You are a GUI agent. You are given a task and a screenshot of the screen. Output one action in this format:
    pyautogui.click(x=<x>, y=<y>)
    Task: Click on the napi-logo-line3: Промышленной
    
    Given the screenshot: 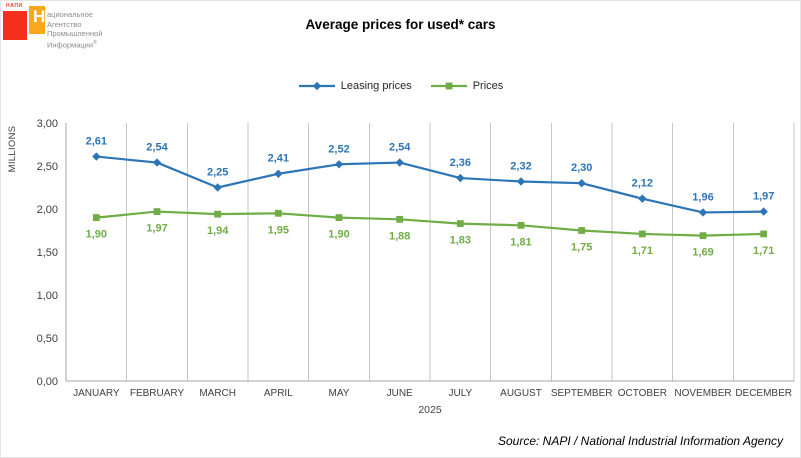 What is the action you would take?
    pyautogui.click(x=75, y=34)
    